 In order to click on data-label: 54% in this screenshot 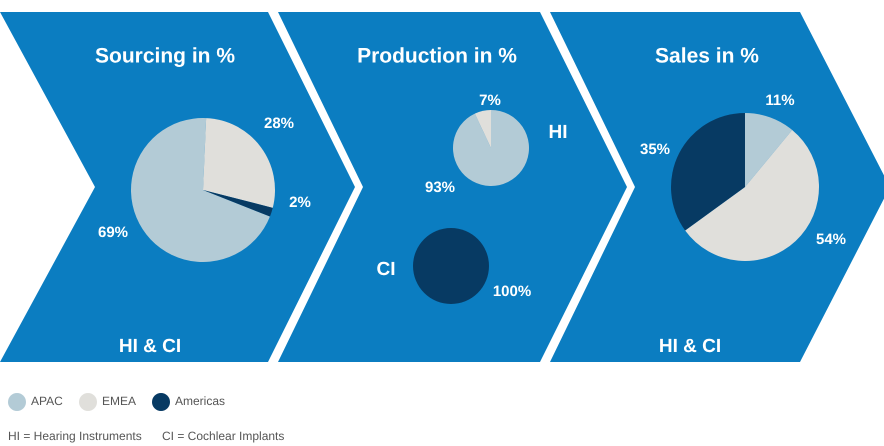, I will do `click(831, 239)`.